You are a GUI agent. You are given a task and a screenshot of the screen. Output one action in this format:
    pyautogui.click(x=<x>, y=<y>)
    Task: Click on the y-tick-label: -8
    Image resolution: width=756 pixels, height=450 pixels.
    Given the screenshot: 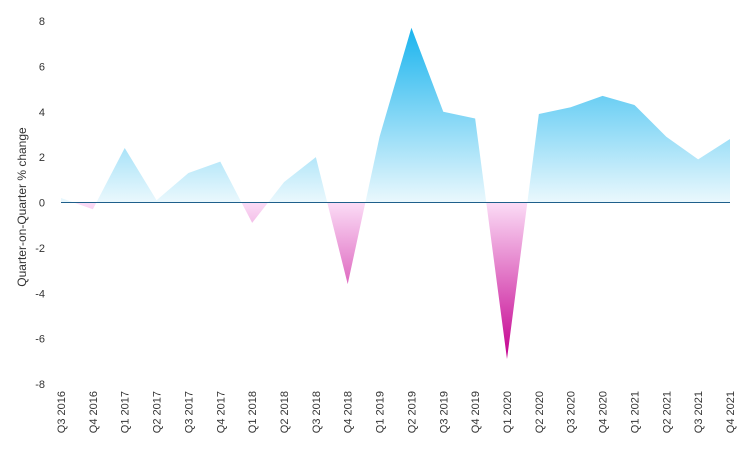 What is the action you would take?
    pyautogui.click(x=40, y=385)
    